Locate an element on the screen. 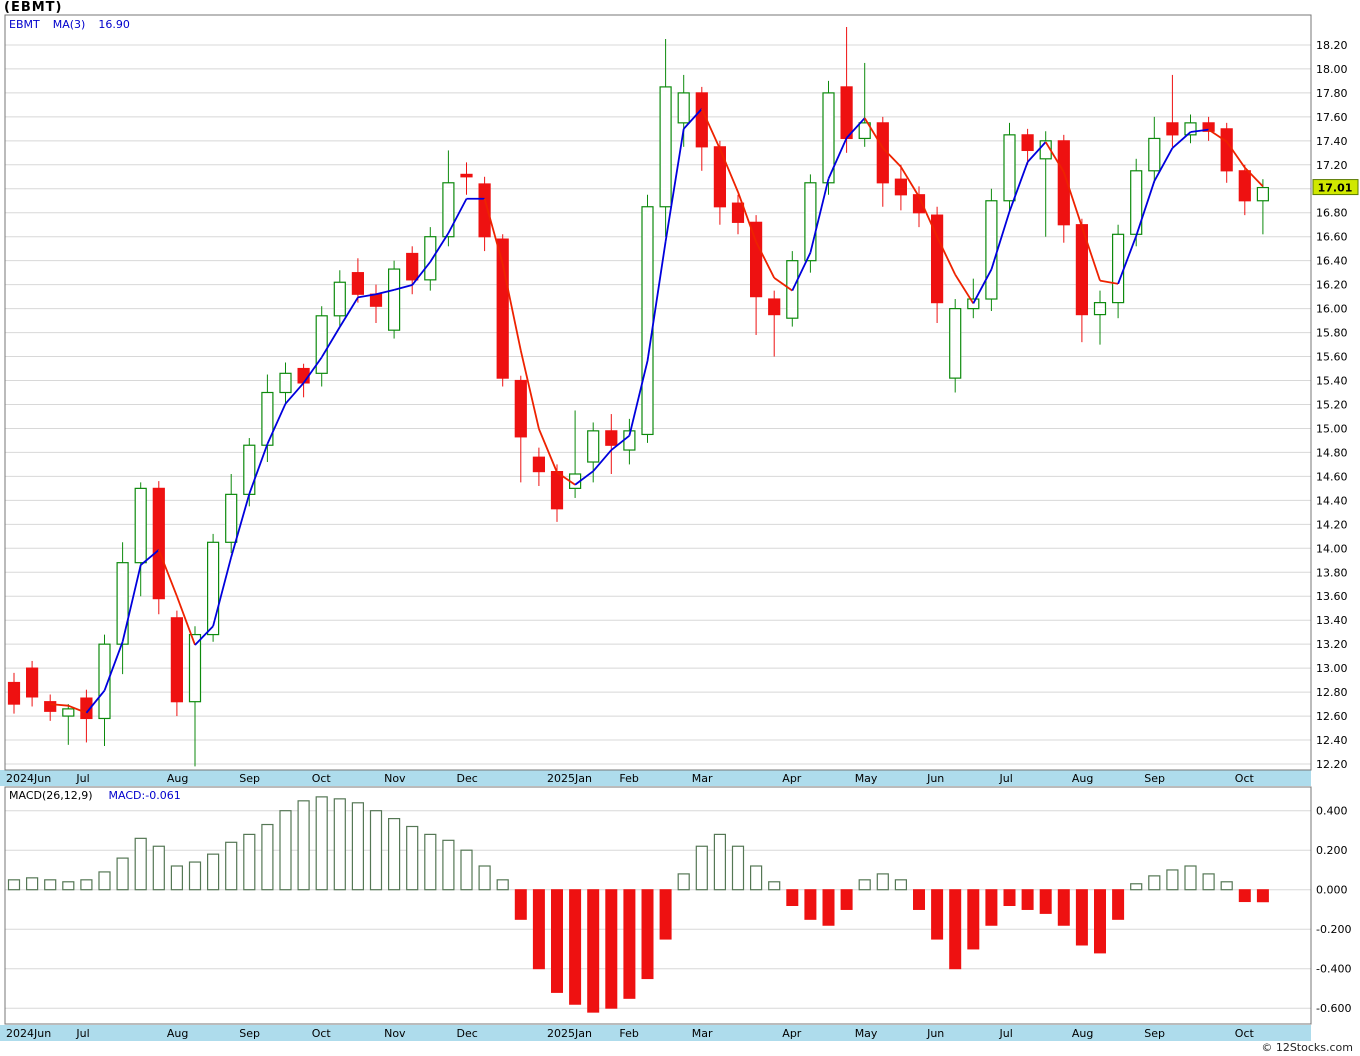 The image size is (1360, 1056). price-axis-label: 18.20 is located at coordinates (1332, 45).